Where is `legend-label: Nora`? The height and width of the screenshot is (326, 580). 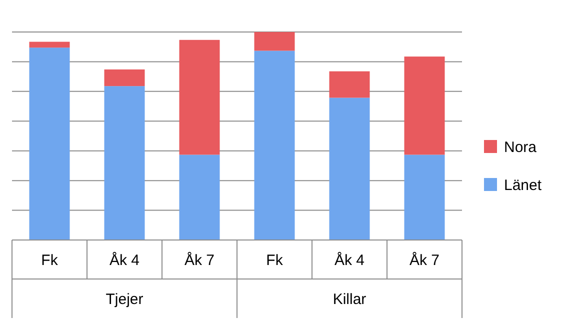 legend-label: Nora is located at coordinates (521, 147).